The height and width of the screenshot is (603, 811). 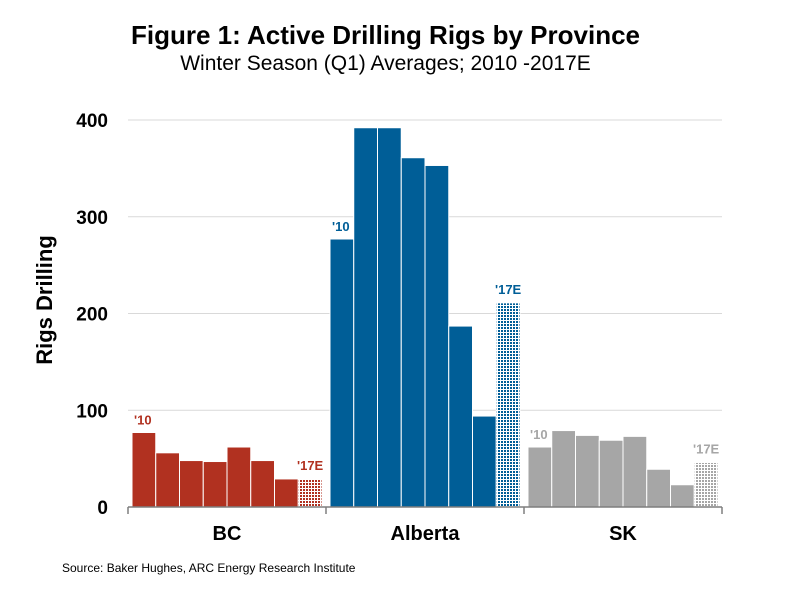 I want to click on y-axis-ticks: 0 100 200 300 400, so click(x=92, y=315).